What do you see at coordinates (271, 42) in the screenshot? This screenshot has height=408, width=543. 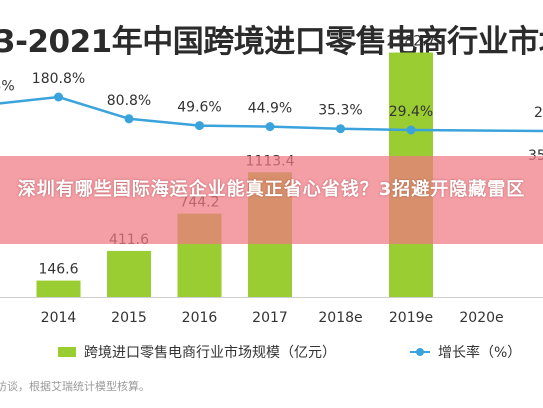 I see `chart-title: 3-2021年中国跨境进口零售电商行业市场` at bounding box center [271, 42].